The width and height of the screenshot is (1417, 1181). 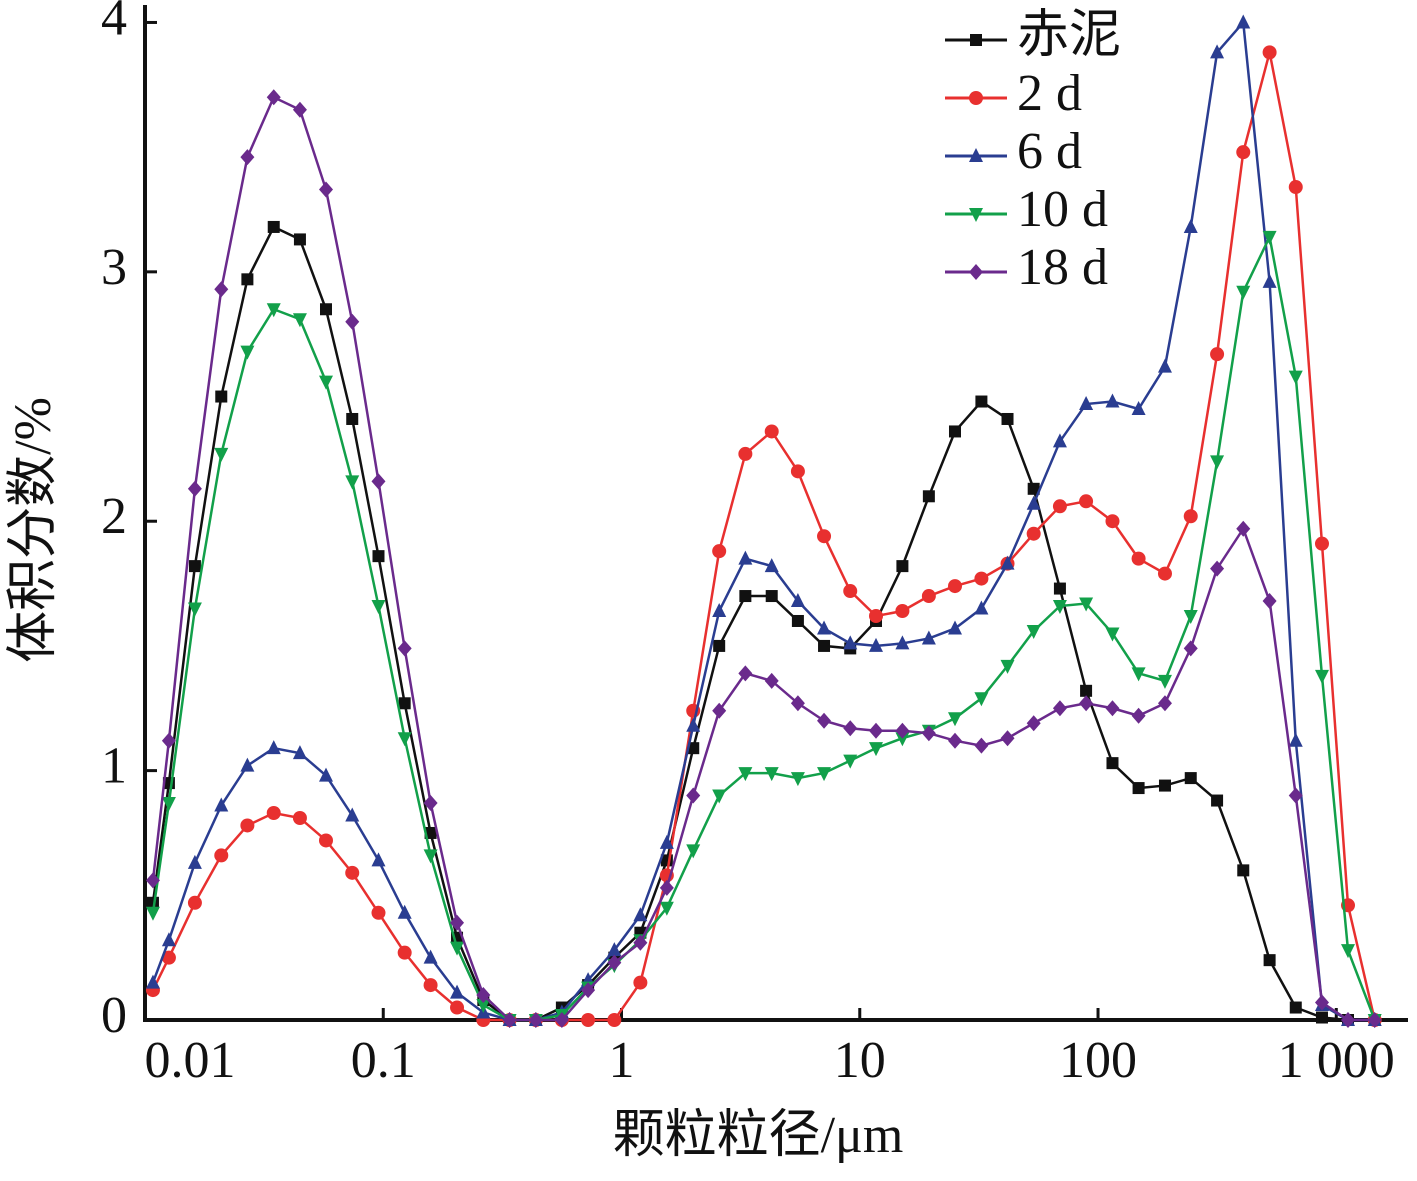 What do you see at coordinates (1062, 267) in the screenshot?
I see `legend-label: 18 d` at bounding box center [1062, 267].